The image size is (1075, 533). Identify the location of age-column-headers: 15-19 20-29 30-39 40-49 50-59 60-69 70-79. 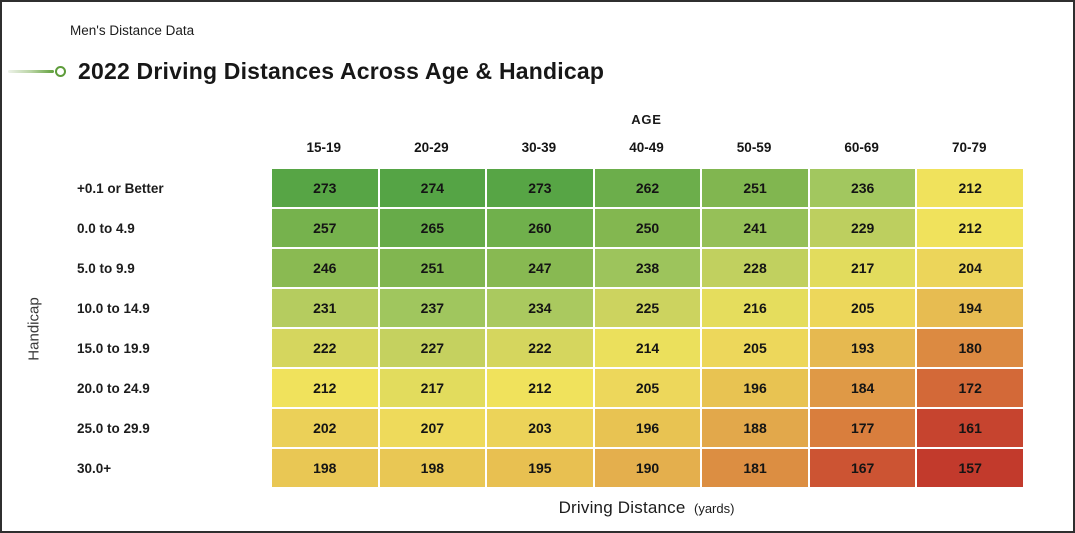
(646, 147).